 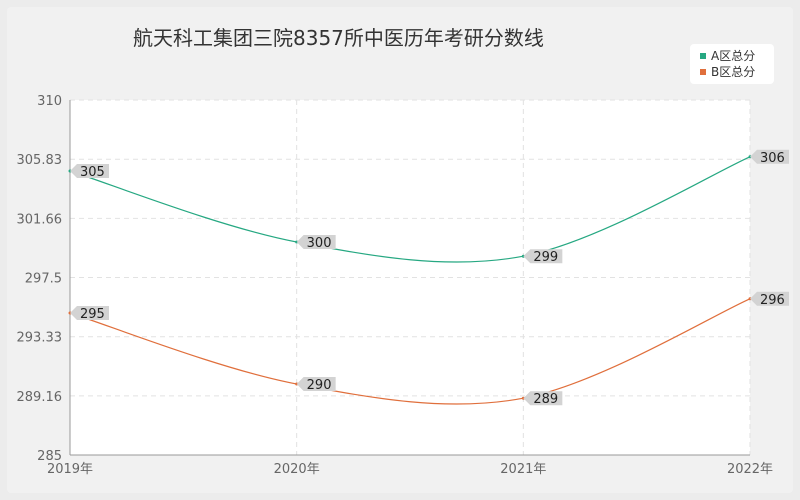 I want to click on chart-title: 航天科工集团三院8357所中医历年考研分数线, so click(x=338, y=38).